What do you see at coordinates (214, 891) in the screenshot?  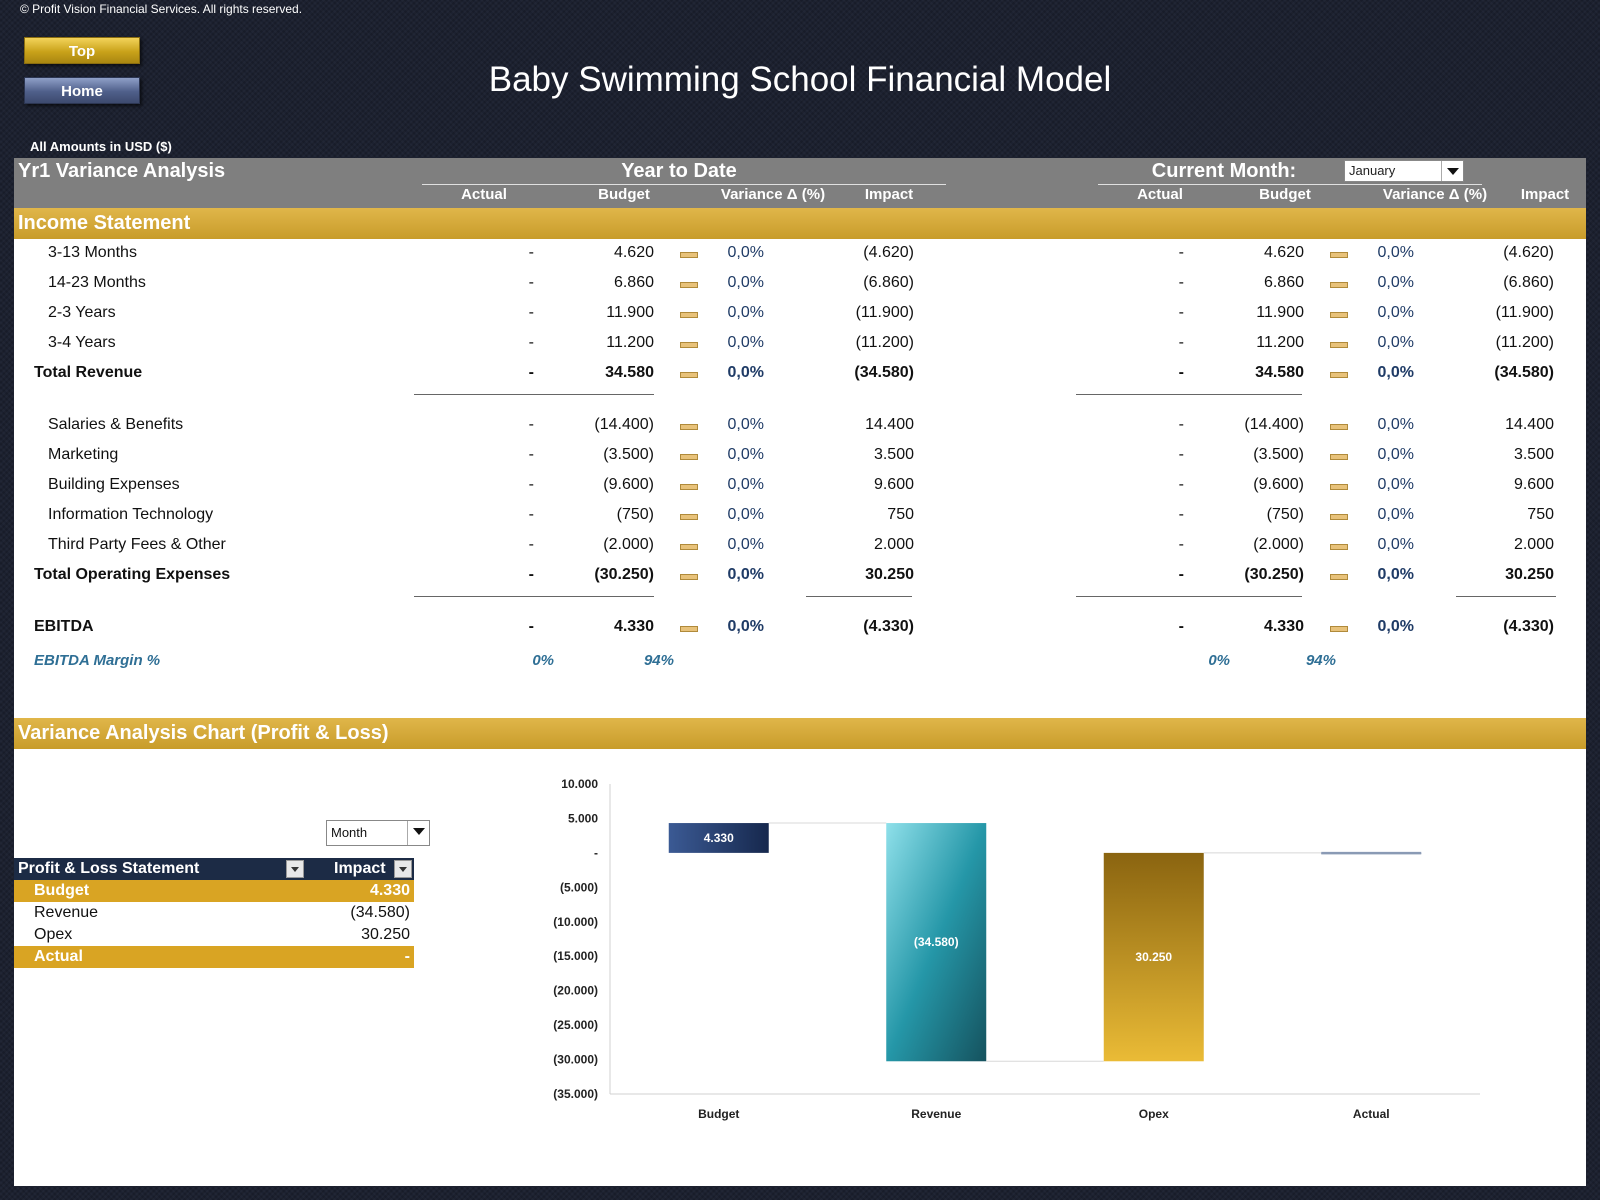 I see `pl-table-row: Budget 4.330` at bounding box center [214, 891].